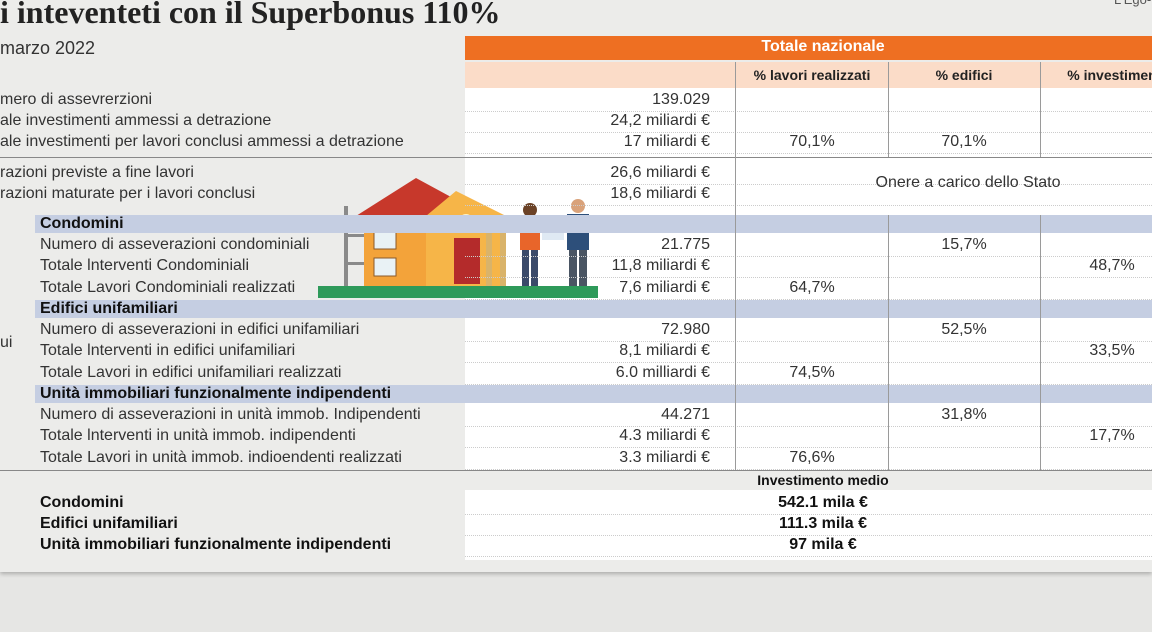 This screenshot has width=1152, height=632. What do you see at coordinates (823, 480) in the screenshot?
I see `avg-title: Investimento medio` at bounding box center [823, 480].